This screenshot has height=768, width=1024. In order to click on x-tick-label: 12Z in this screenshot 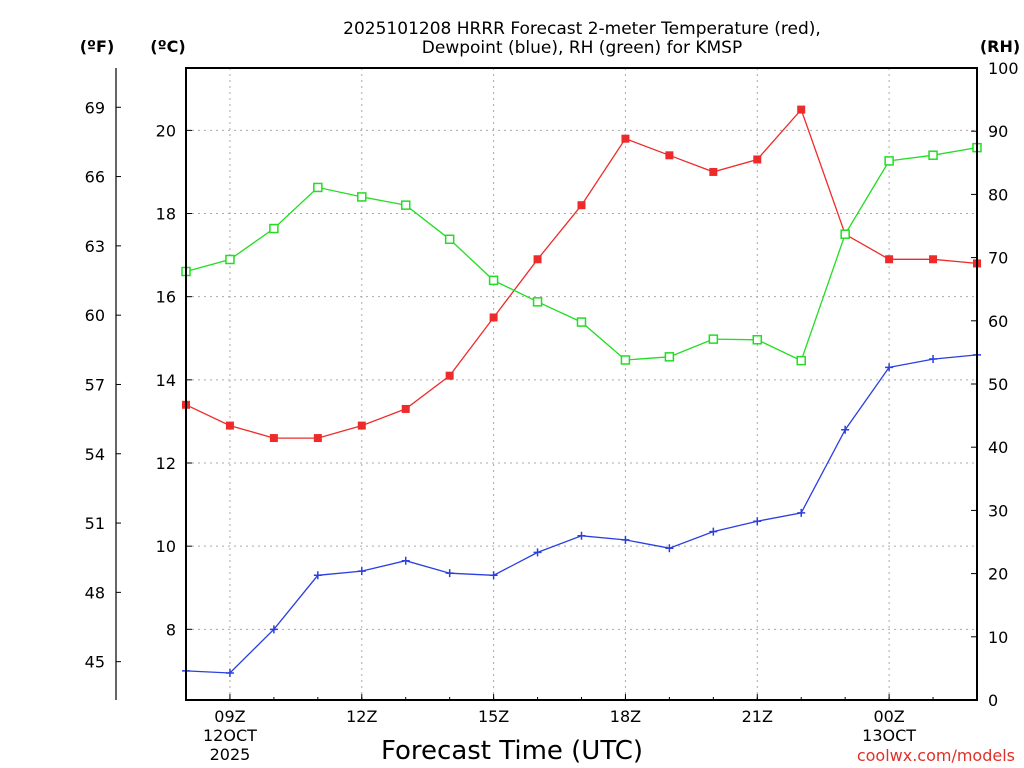, I will do `click(361, 716)`.